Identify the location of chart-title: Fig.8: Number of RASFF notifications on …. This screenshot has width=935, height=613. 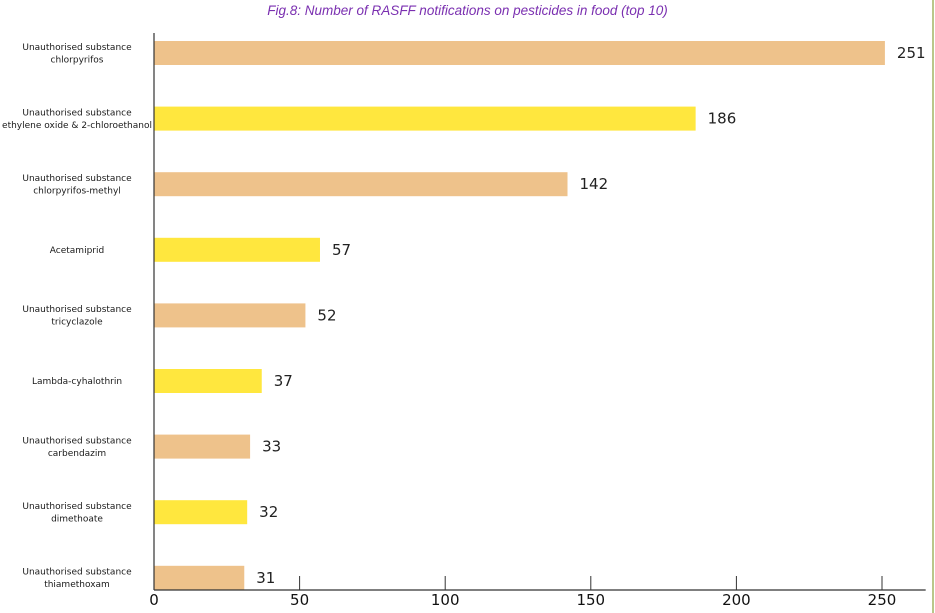
(467, 10).